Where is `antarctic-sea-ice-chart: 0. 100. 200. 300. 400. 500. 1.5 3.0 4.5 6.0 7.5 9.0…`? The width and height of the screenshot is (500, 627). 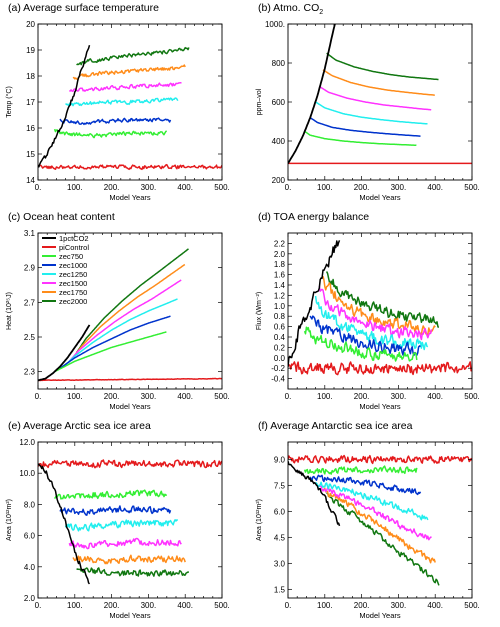 antarctic-sea-ice-chart: 0. 100. 200. 300. 400. 500. 1.5 3.0 4.5 6.0 7.5 9.0… is located at coordinates (368, 530).